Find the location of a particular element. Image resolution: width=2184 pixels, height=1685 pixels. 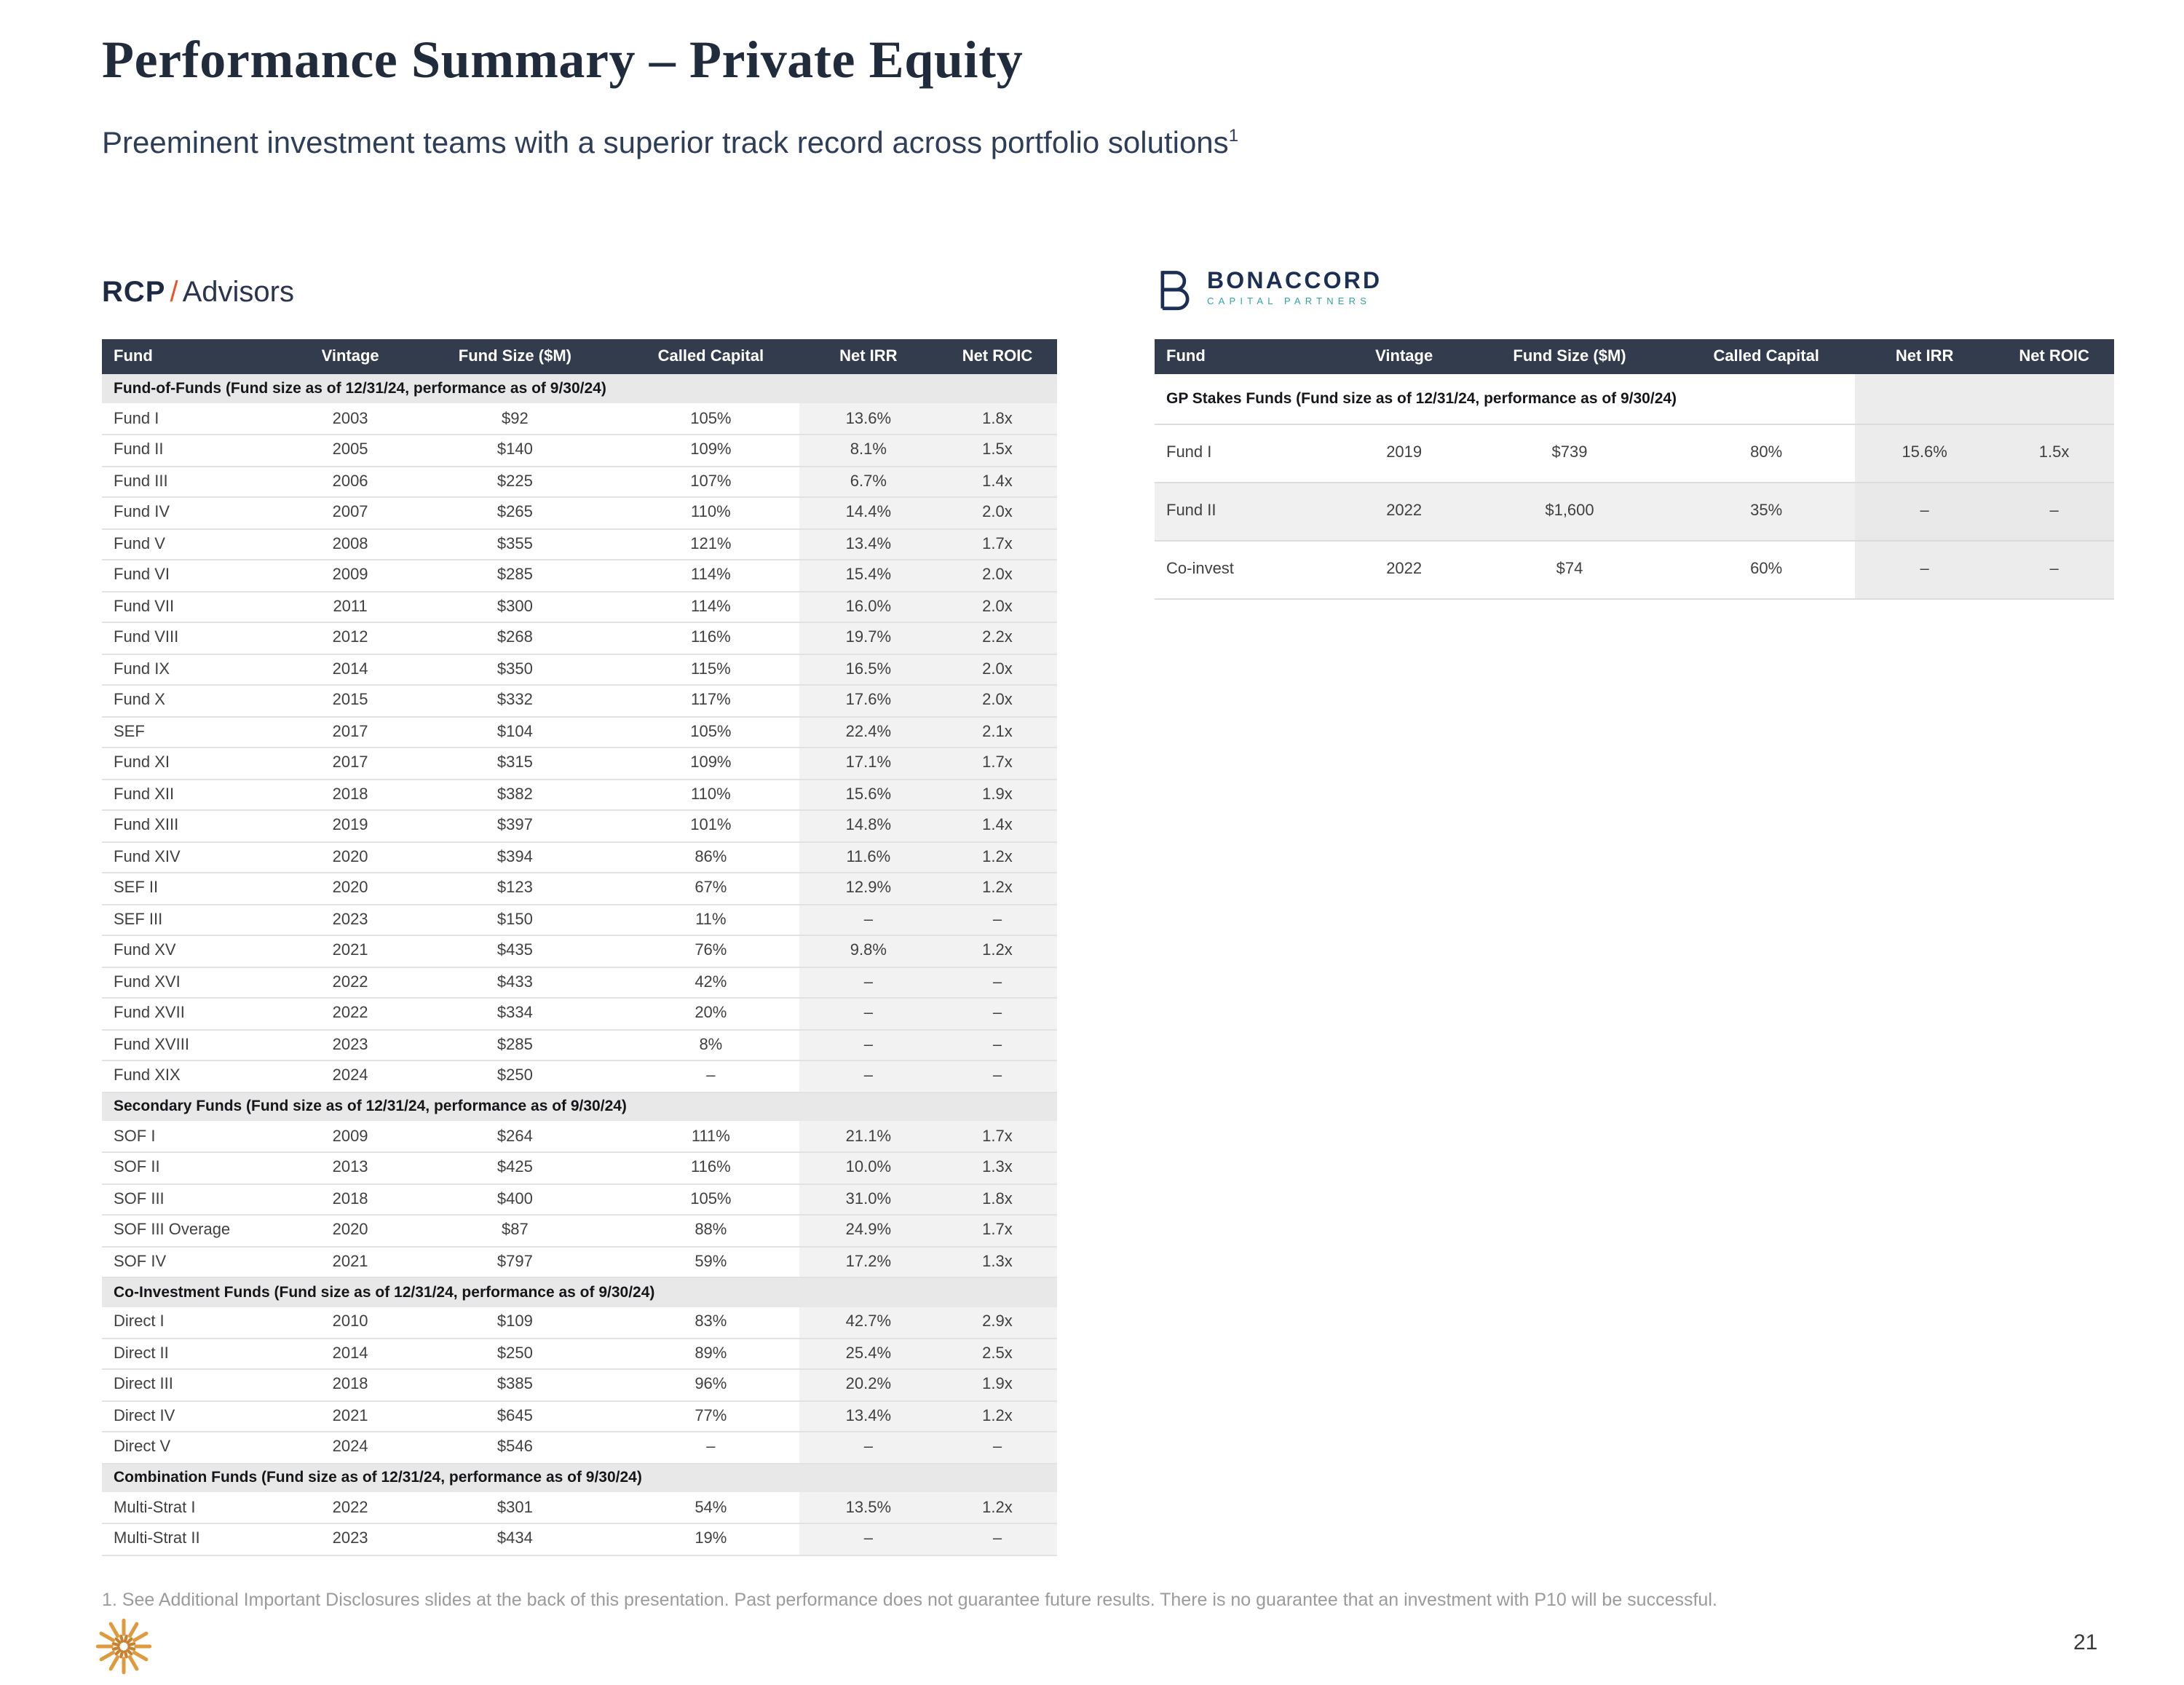

fund-row: Fund VIII 2012 $268 116% 19.7% 2.2x is located at coordinates (579, 638).